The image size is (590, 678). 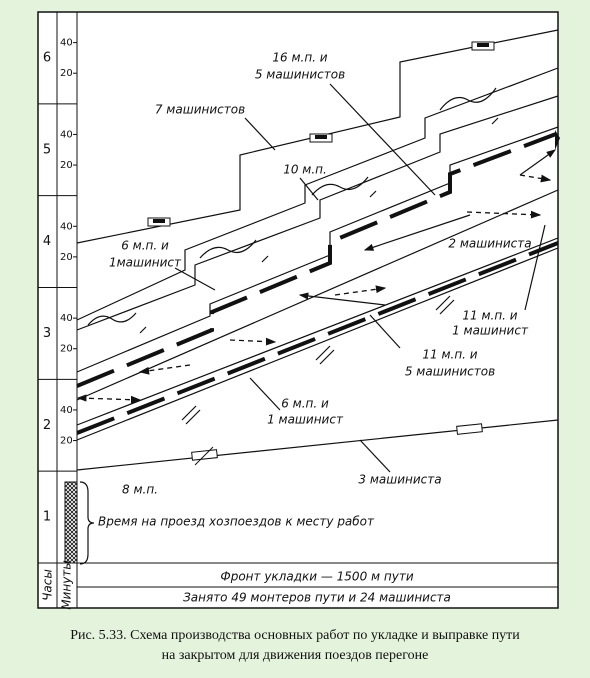 I want to click on hour-label: 2, so click(x=47, y=425).